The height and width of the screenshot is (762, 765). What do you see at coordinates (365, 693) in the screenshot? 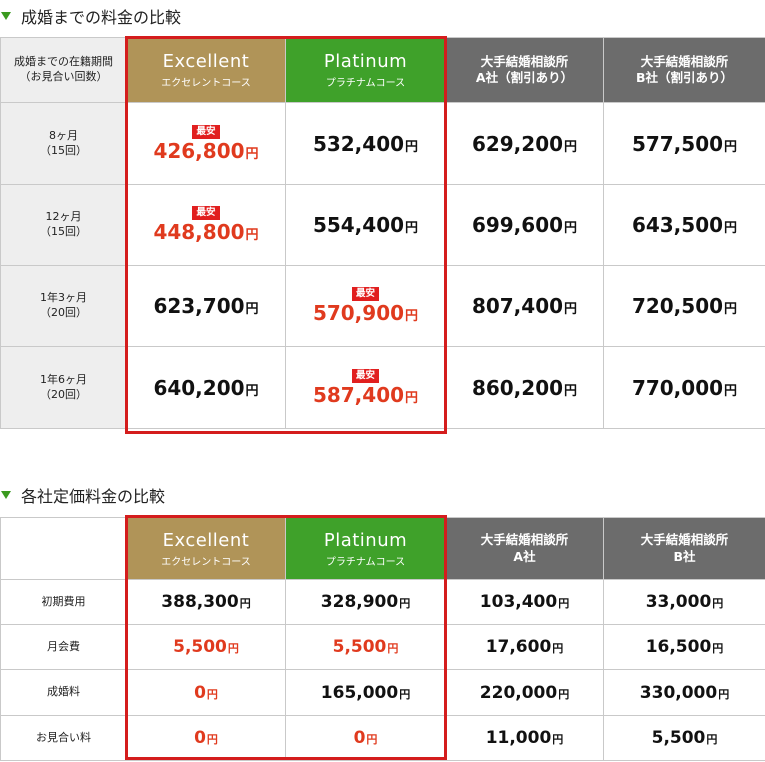
I see `price-value: 165,000円` at bounding box center [365, 693].